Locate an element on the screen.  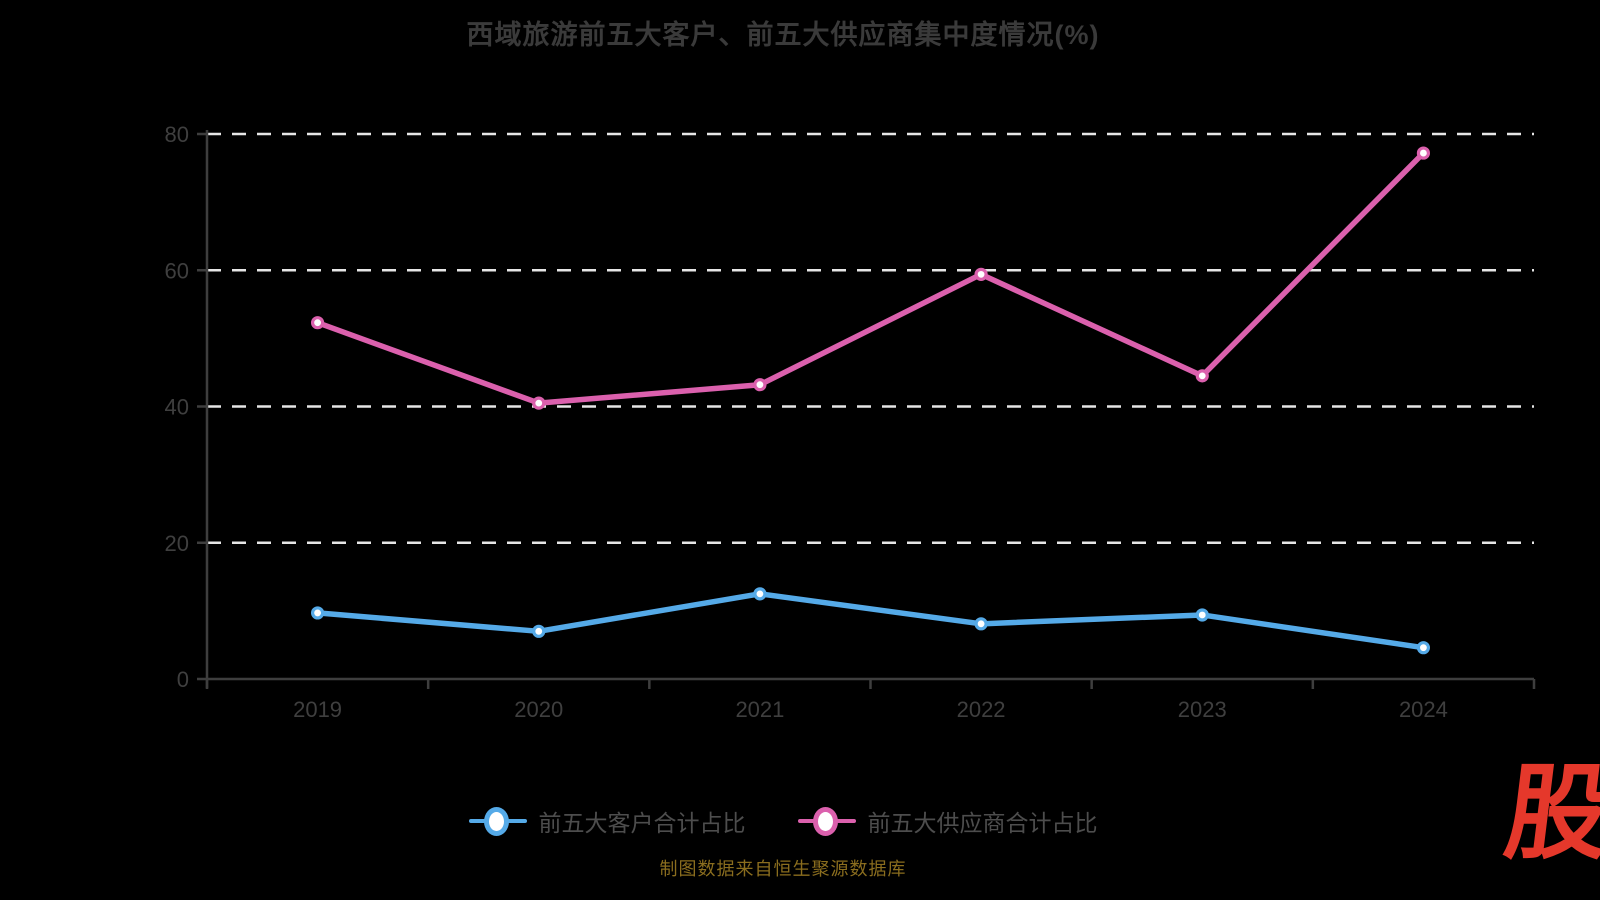
data-point-0-2021 is located at coordinates (760, 594).